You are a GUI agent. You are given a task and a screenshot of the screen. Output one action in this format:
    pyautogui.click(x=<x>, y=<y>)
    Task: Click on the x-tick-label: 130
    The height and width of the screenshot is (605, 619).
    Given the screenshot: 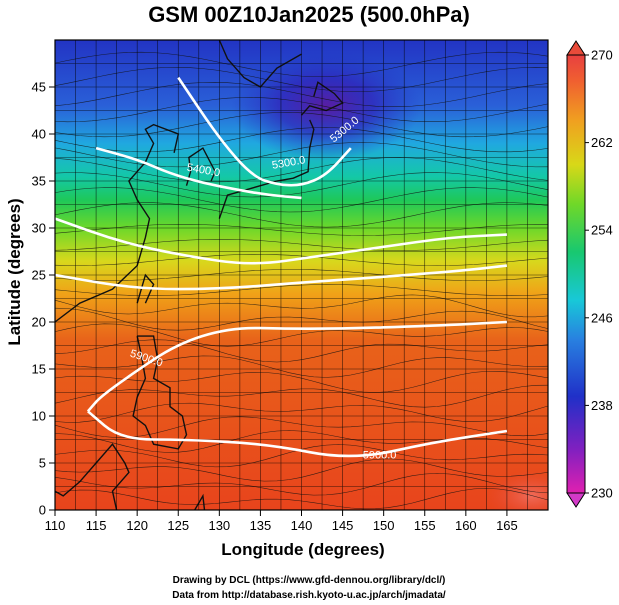 What is the action you would take?
    pyautogui.click(x=219, y=525)
    